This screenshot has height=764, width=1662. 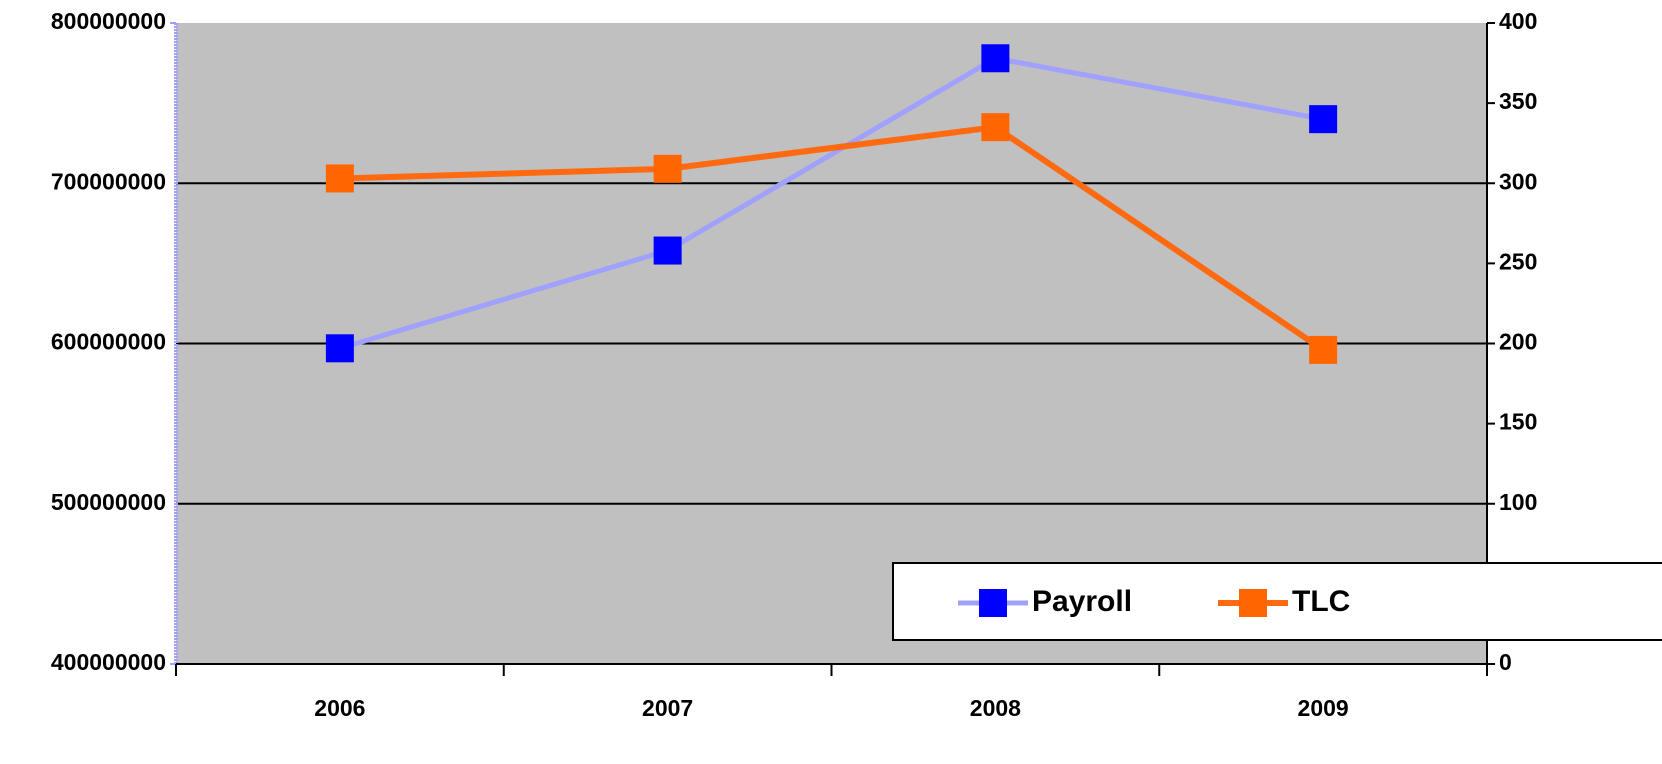 I want to click on y2-tick-label: 300, so click(x=1518, y=181).